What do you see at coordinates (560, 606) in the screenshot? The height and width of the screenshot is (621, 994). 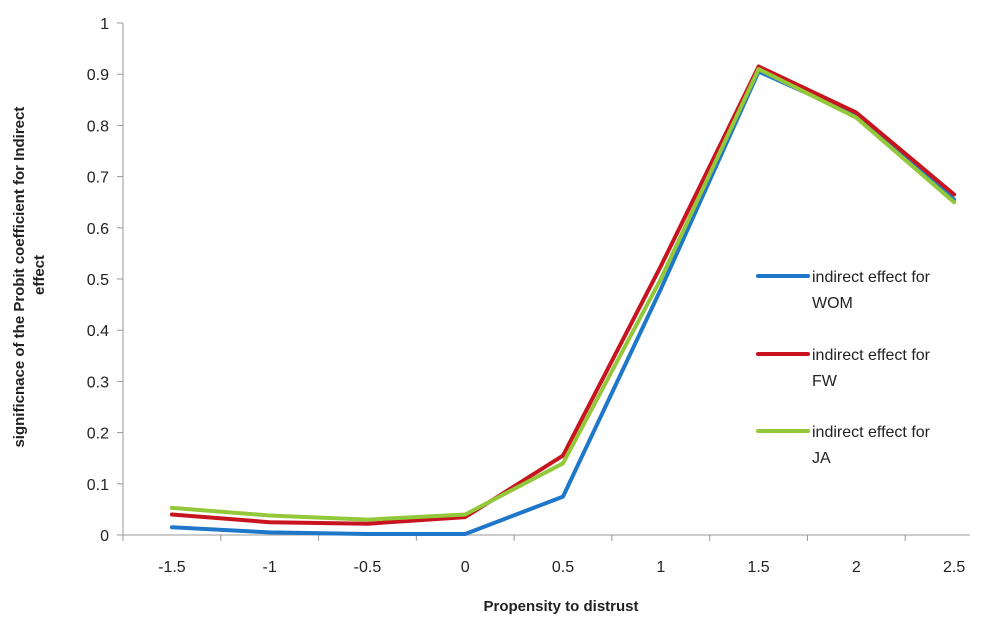 I see `x-axis-title: Propensity to distrust` at bounding box center [560, 606].